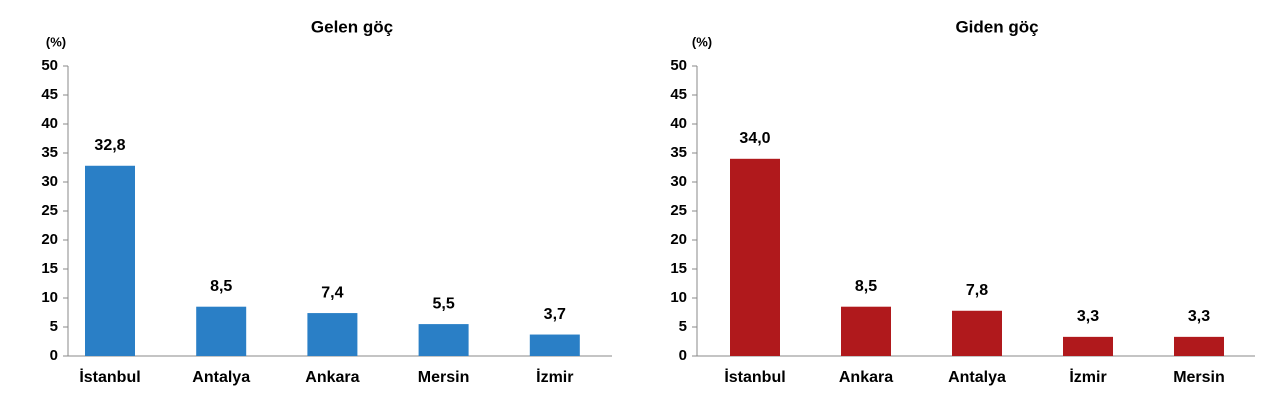  Describe the element at coordinates (977, 290) in the screenshot. I see `value-label: 7,8` at that location.